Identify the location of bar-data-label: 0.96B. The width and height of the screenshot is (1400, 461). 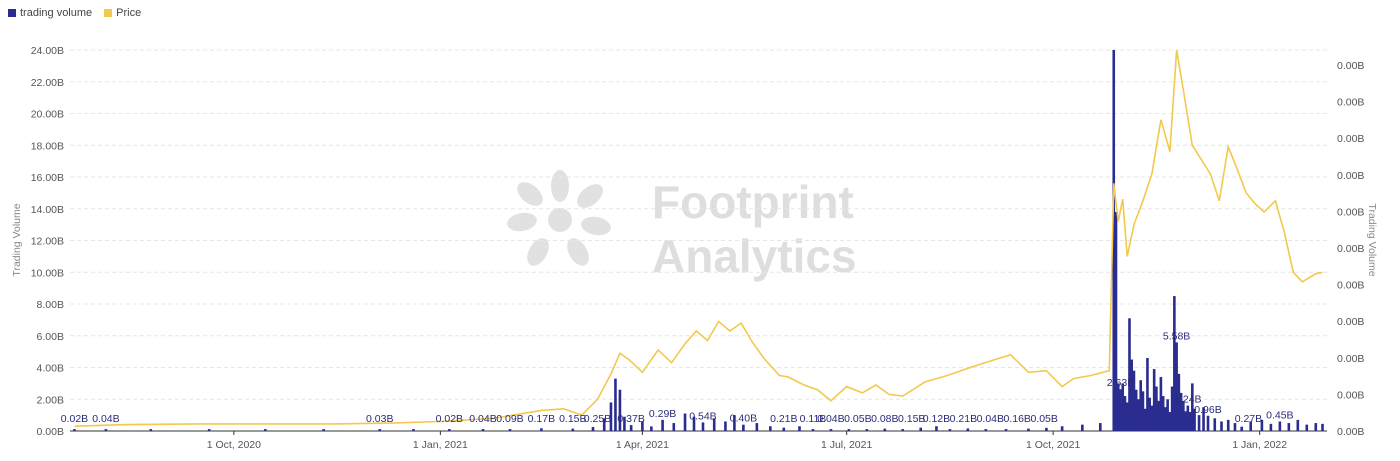
(1207, 410).